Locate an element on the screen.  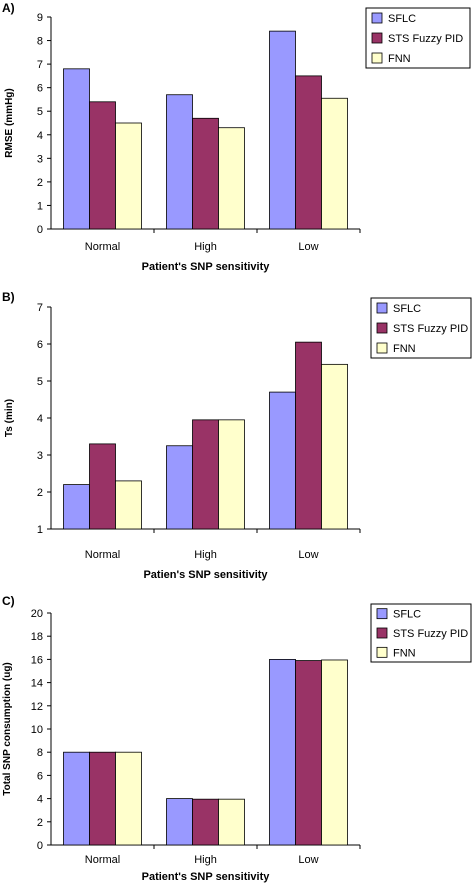
y-tick-label: 18 is located at coordinates (37, 637).